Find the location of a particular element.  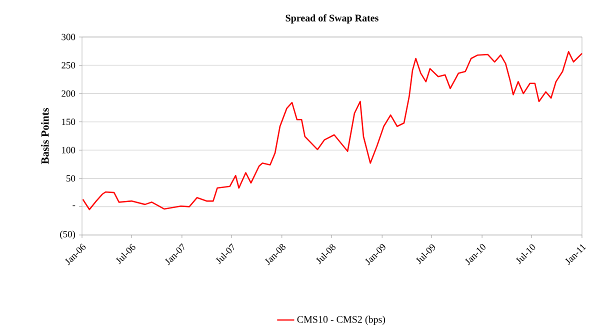

y-tick-label: 250 is located at coordinates (69, 65).